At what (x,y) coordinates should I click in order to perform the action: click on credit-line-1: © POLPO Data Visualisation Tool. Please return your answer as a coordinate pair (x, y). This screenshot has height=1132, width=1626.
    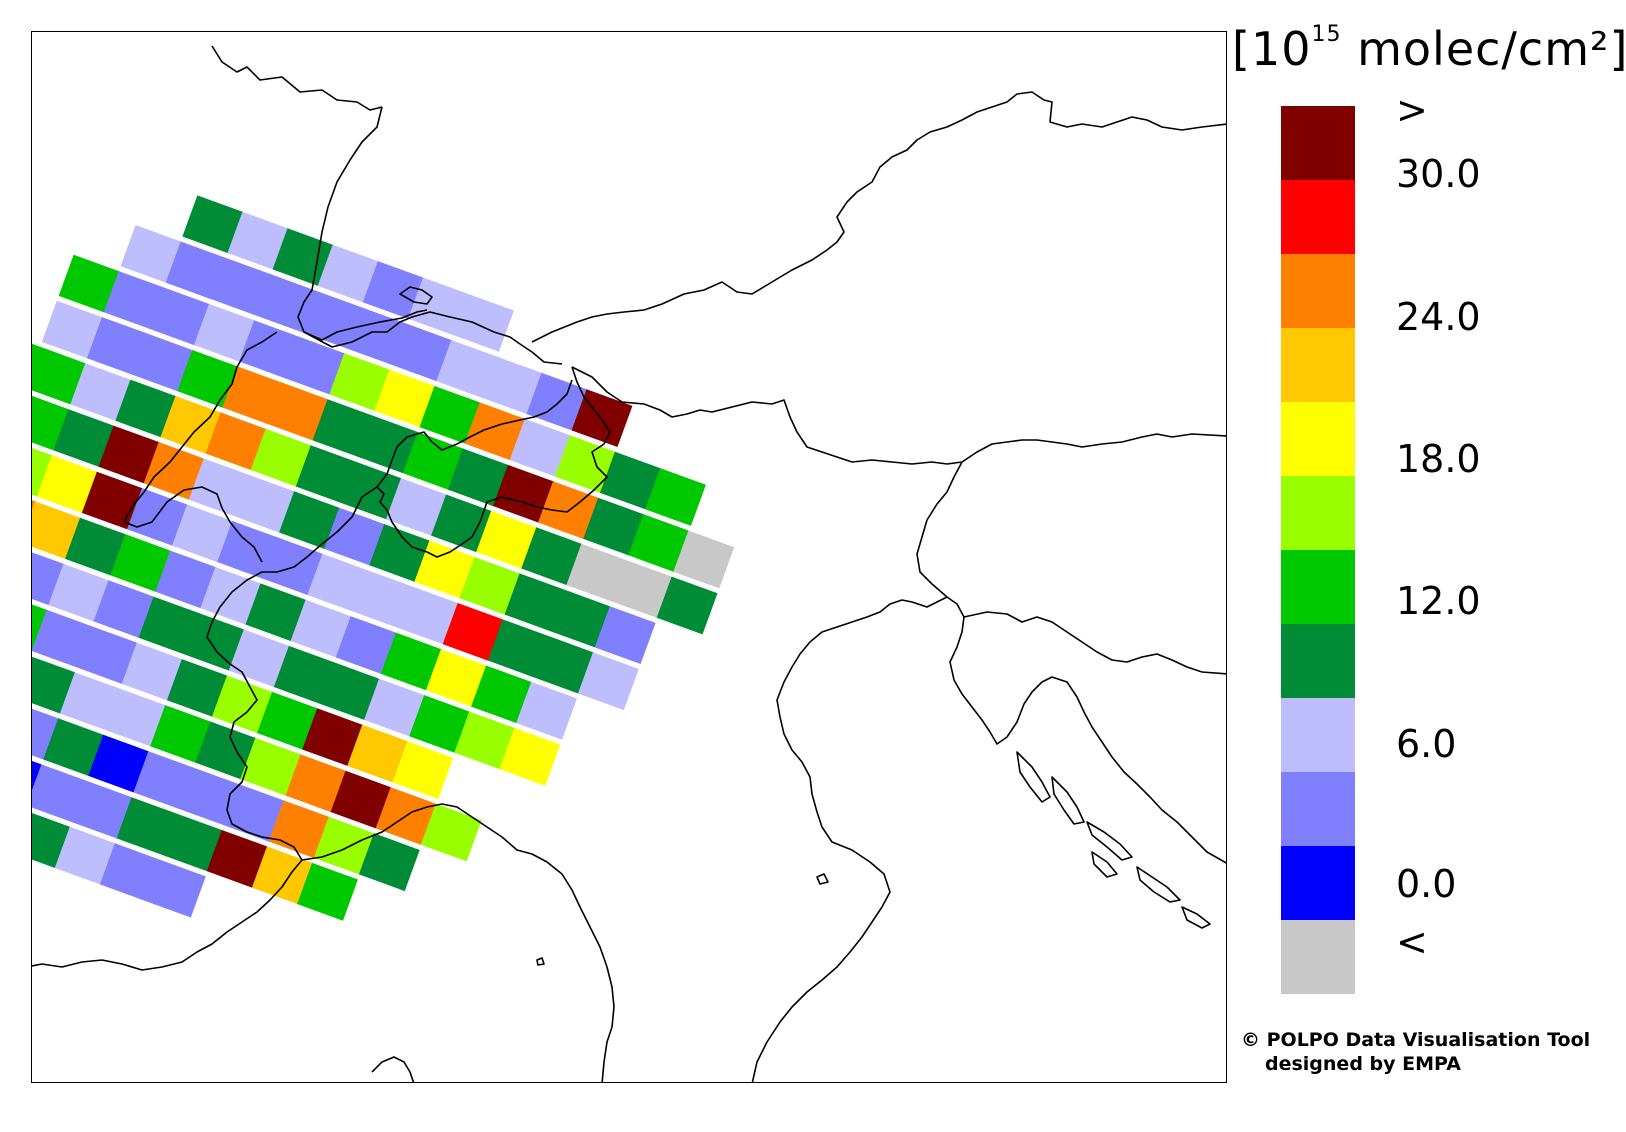
    Looking at the image, I should click on (1416, 1040).